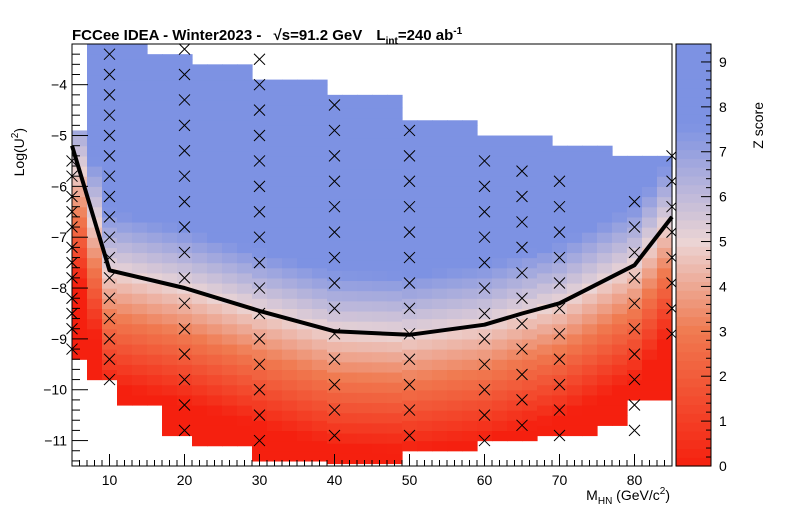  Describe the element at coordinates (59, 136) in the screenshot. I see `y-tick-label: −5` at that location.